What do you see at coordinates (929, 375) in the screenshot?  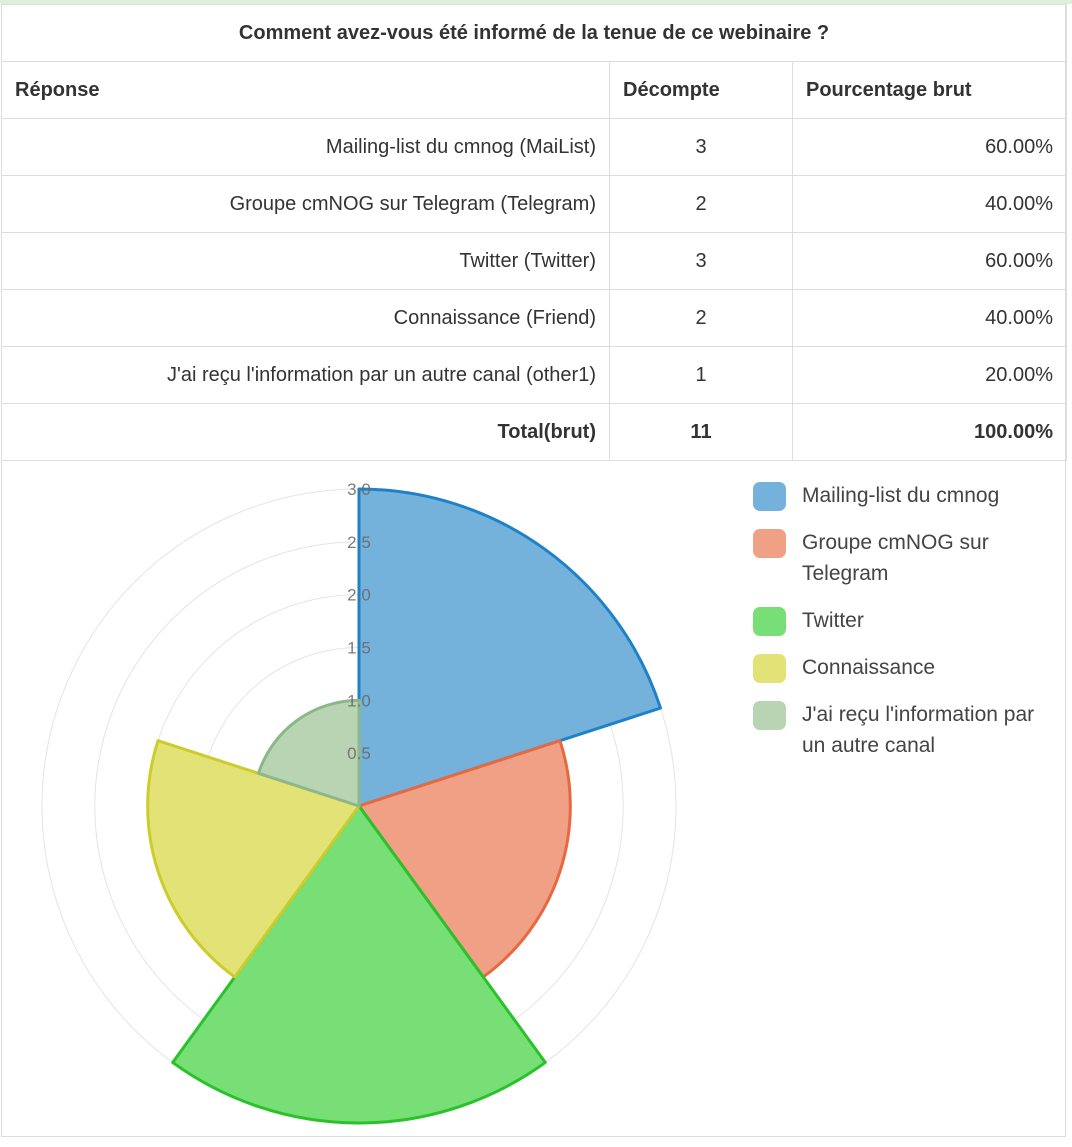 I see `percentage-cell: 20.00%` at bounding box center [929, 375].